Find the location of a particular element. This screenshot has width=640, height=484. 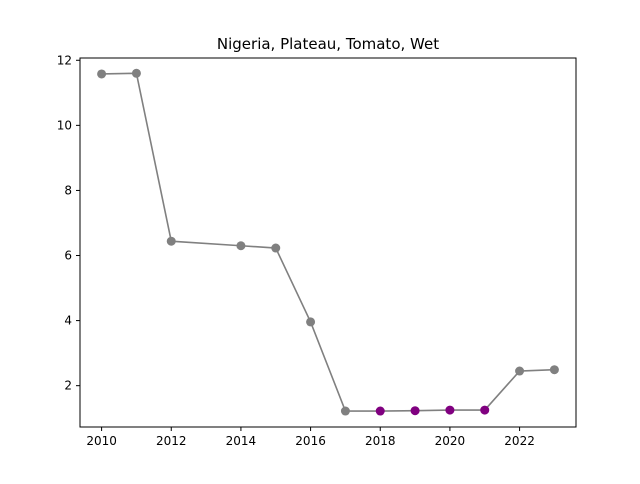

y-tick-label: 2 is located at coordinates (68, 386).